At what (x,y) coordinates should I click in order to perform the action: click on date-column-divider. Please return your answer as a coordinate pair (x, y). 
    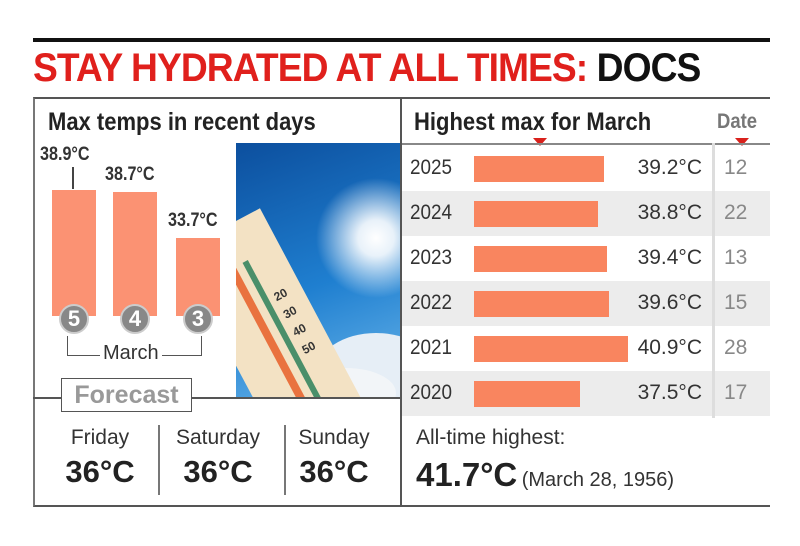
    Looking at the image, I should click on (713, 280).